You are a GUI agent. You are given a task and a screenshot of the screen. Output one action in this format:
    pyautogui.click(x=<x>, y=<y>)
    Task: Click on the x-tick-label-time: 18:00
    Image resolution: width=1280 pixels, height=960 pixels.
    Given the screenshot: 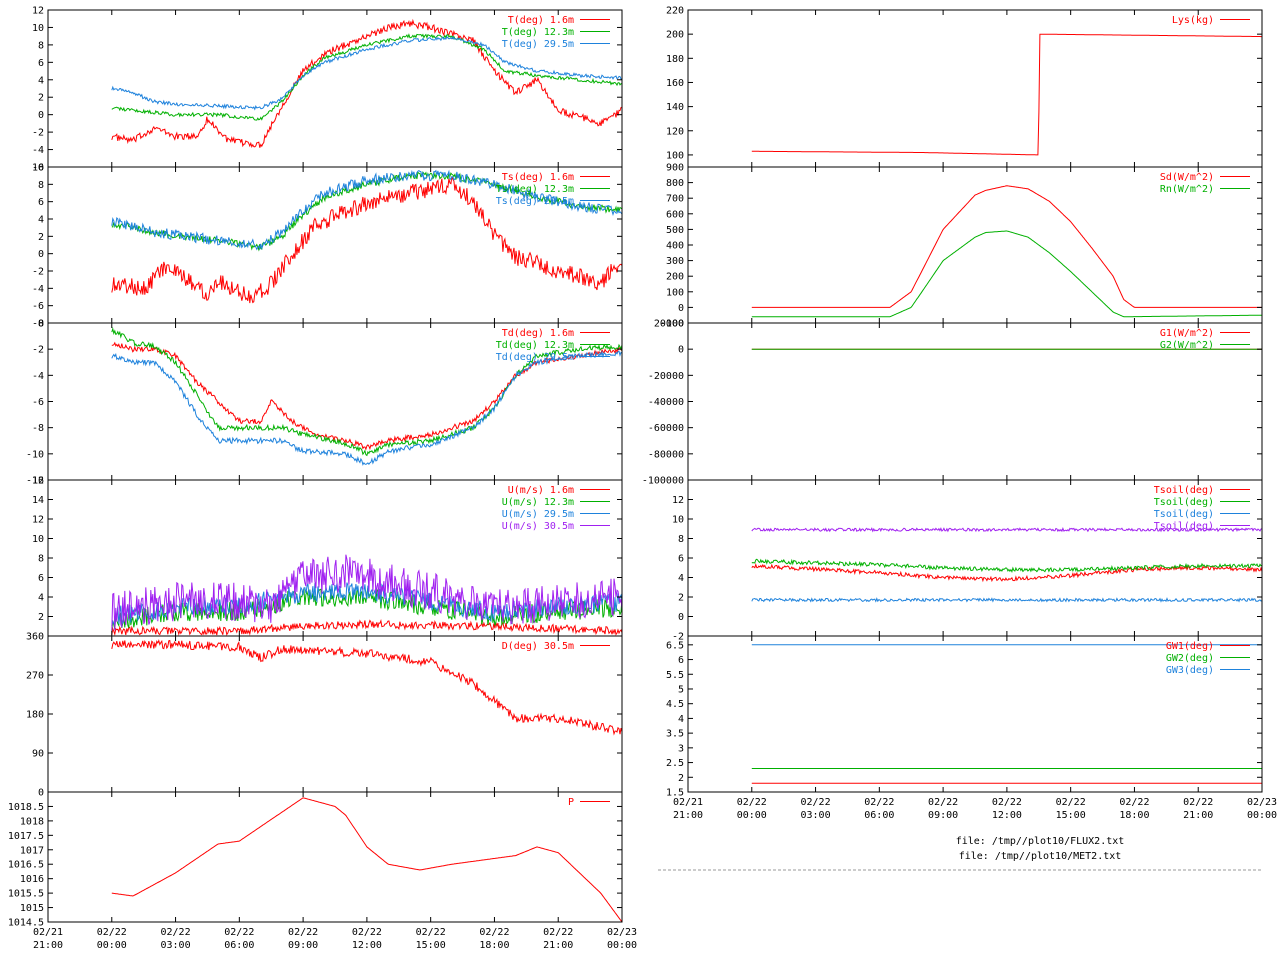 What is the action you would take?
    pyautogui.click(x=494, y=945)
    